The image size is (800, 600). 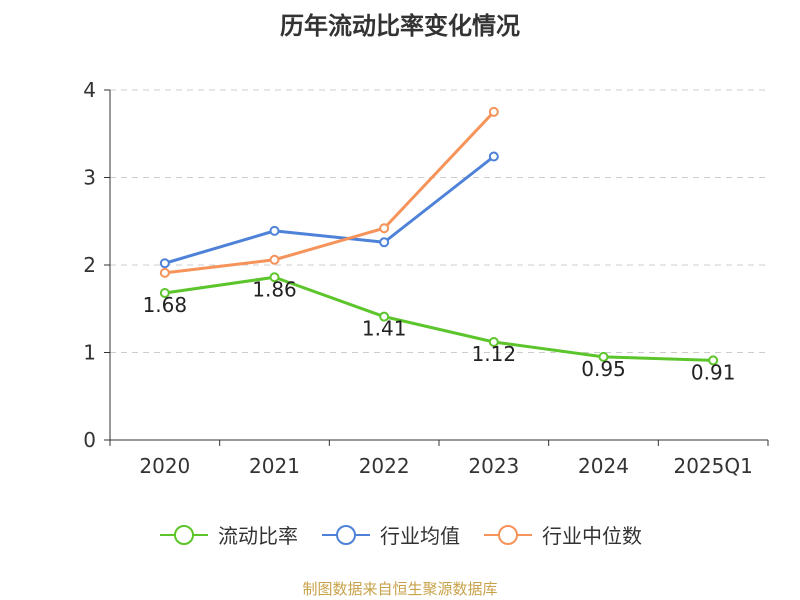 I want to click on legend-item: 流动比率, so click(x=228, y=534).